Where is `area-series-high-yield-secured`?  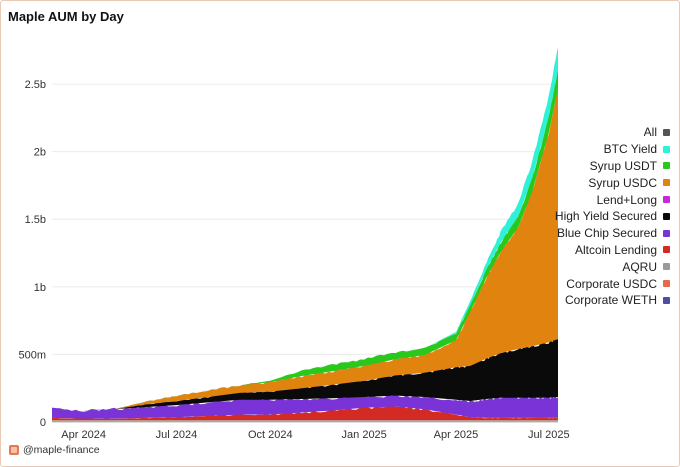 area-series-high-yield-secured is located at coordinates (305, 374).